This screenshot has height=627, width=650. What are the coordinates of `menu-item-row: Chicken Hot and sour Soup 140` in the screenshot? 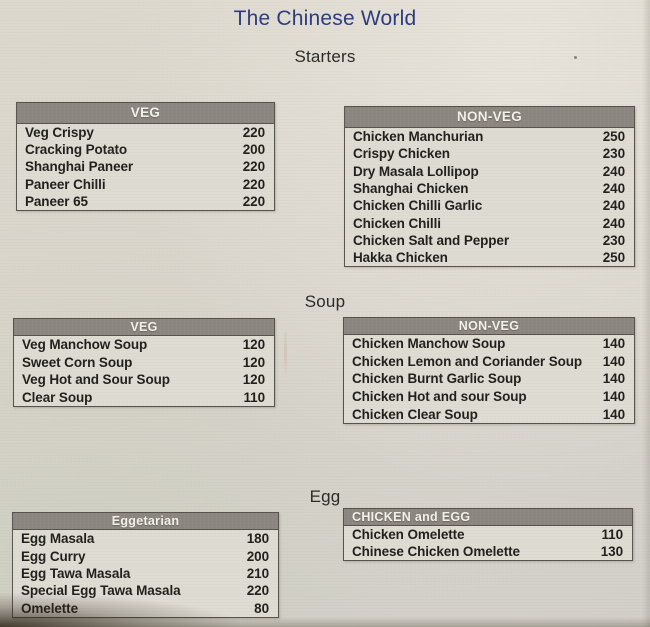 It's located at (489, 397).